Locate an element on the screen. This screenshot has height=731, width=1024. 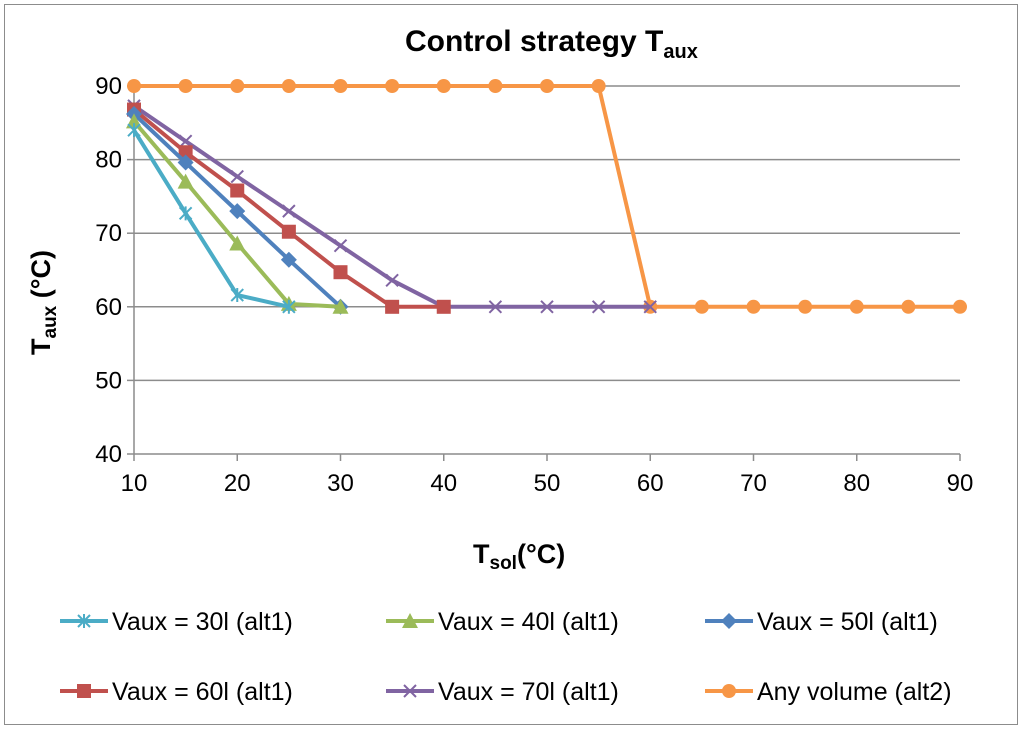
y-tick-label: 50 is located at coordinates (108, 380).